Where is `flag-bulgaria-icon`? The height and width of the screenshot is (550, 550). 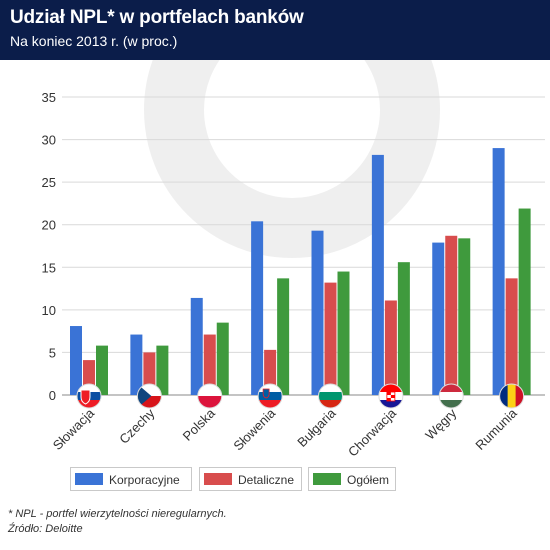 flag-bulgaria-icon is located at coordinates (330, 396).